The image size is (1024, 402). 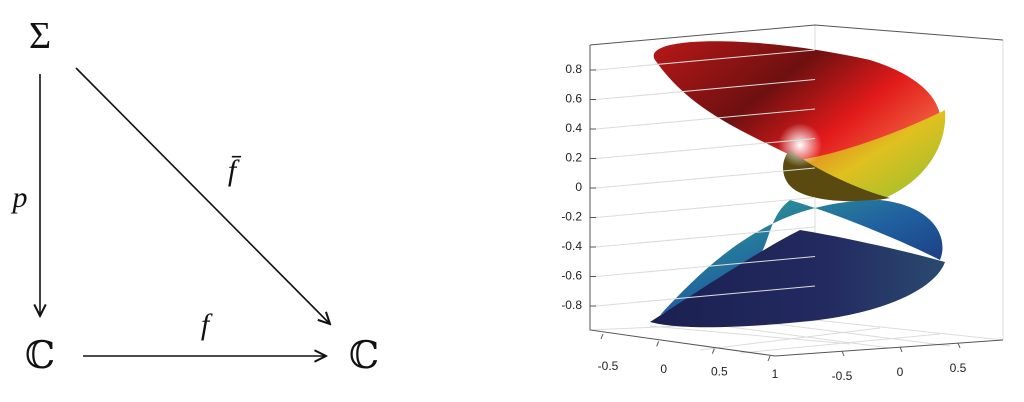 I want to click on x-tick-label: -0.5, so click(x=608, y=366).